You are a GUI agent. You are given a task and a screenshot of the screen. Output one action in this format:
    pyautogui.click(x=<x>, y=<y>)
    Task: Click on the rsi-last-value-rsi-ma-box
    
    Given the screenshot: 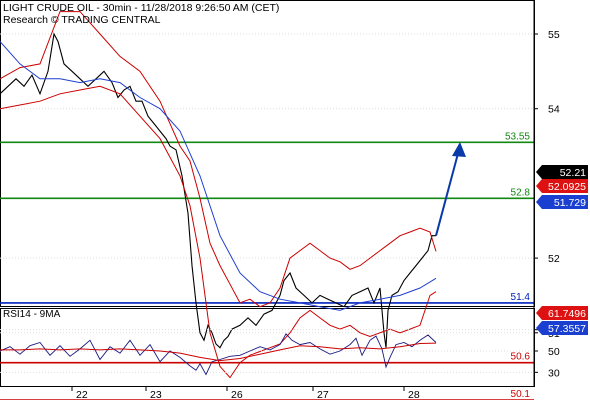 What is the action you would take?
    pyautogui.click(x=565, y=328)
    